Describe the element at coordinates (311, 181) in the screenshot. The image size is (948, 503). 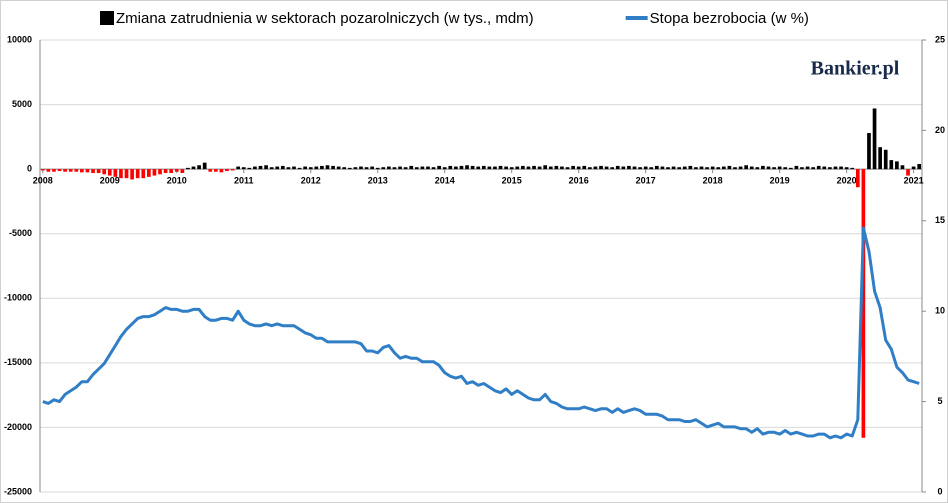
I see `x-tick-label: 2012` at that location.